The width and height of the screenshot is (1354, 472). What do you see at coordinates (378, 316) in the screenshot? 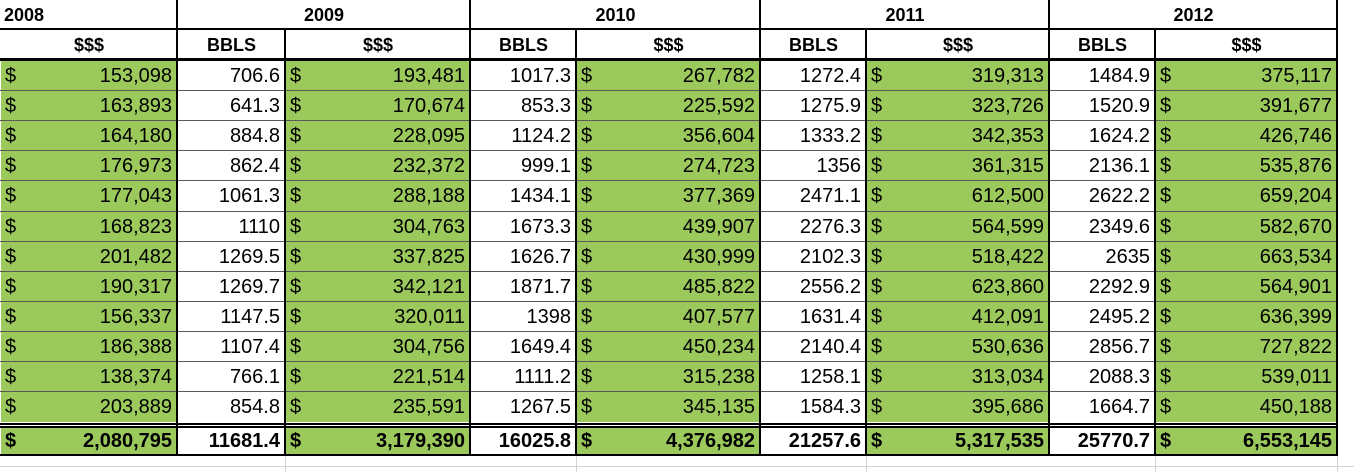
I see `row-9-usd-cell: $320,011` at bounding box center [378, 316].